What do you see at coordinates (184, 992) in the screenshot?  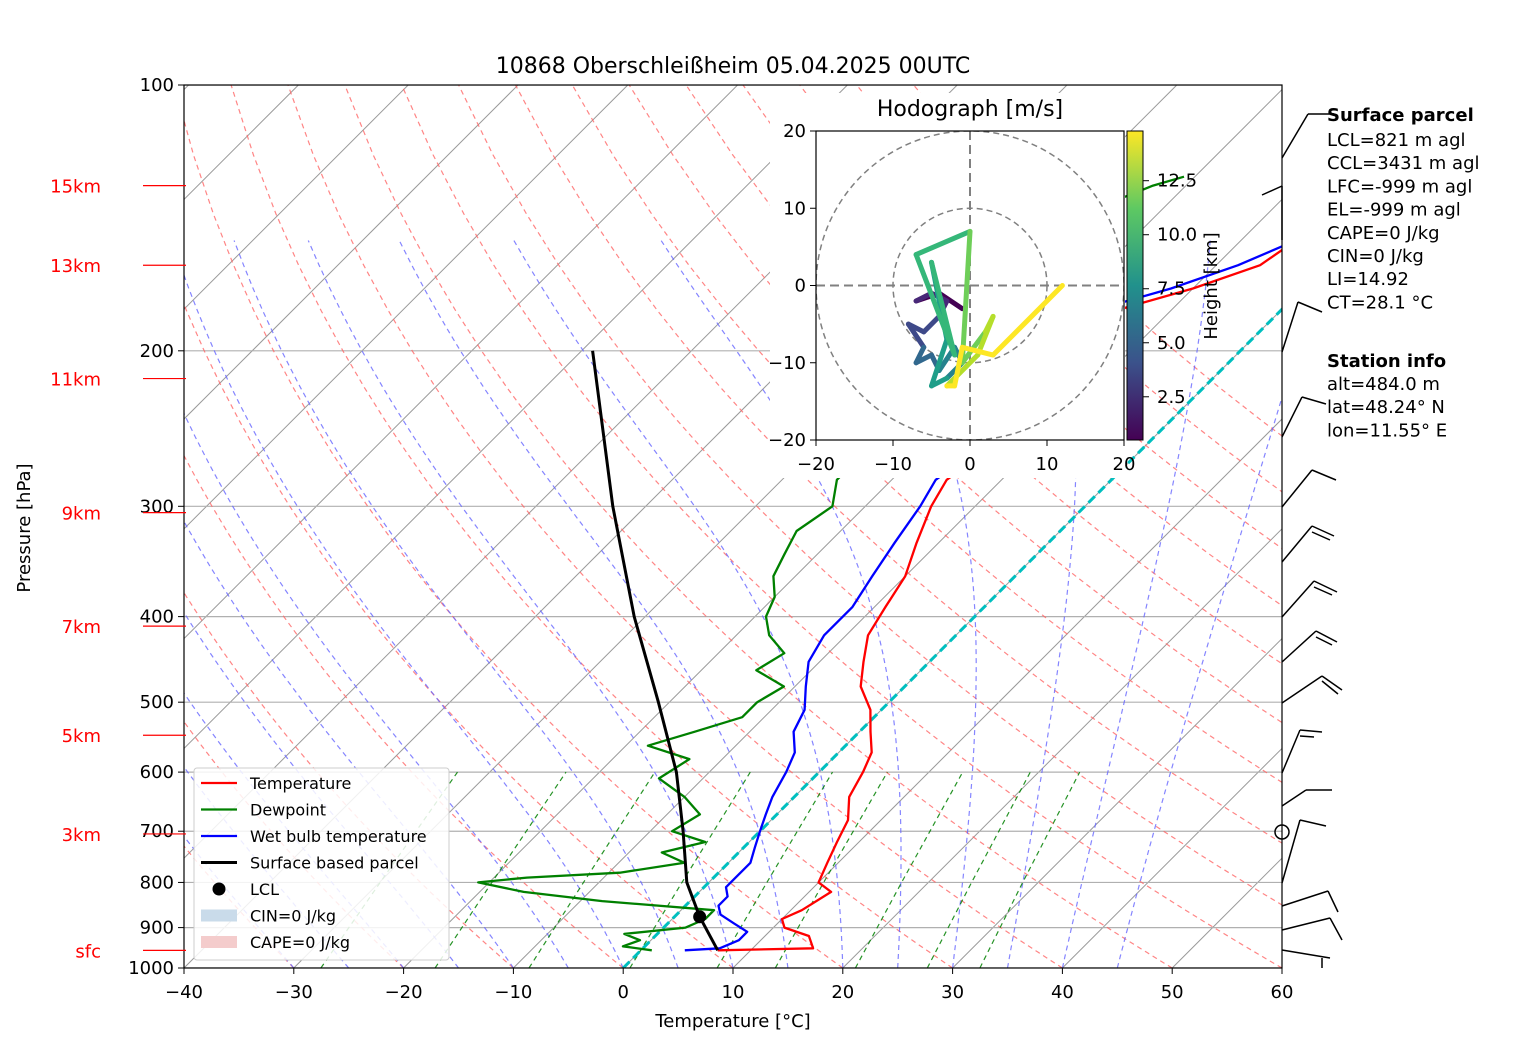 I see `x-tick-label: −40` at bounding box center [184, 992].